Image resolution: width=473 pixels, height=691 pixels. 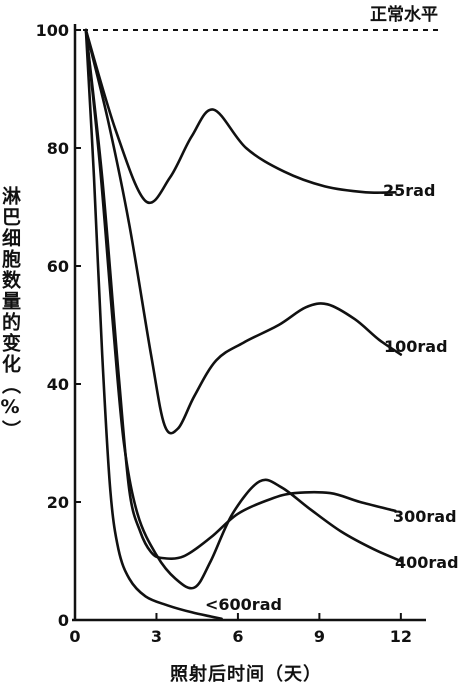 What do you see at coordinates (237, 636) in the screenshot?
I see `x-tick-label: 6` at bounding box center [237, 636].